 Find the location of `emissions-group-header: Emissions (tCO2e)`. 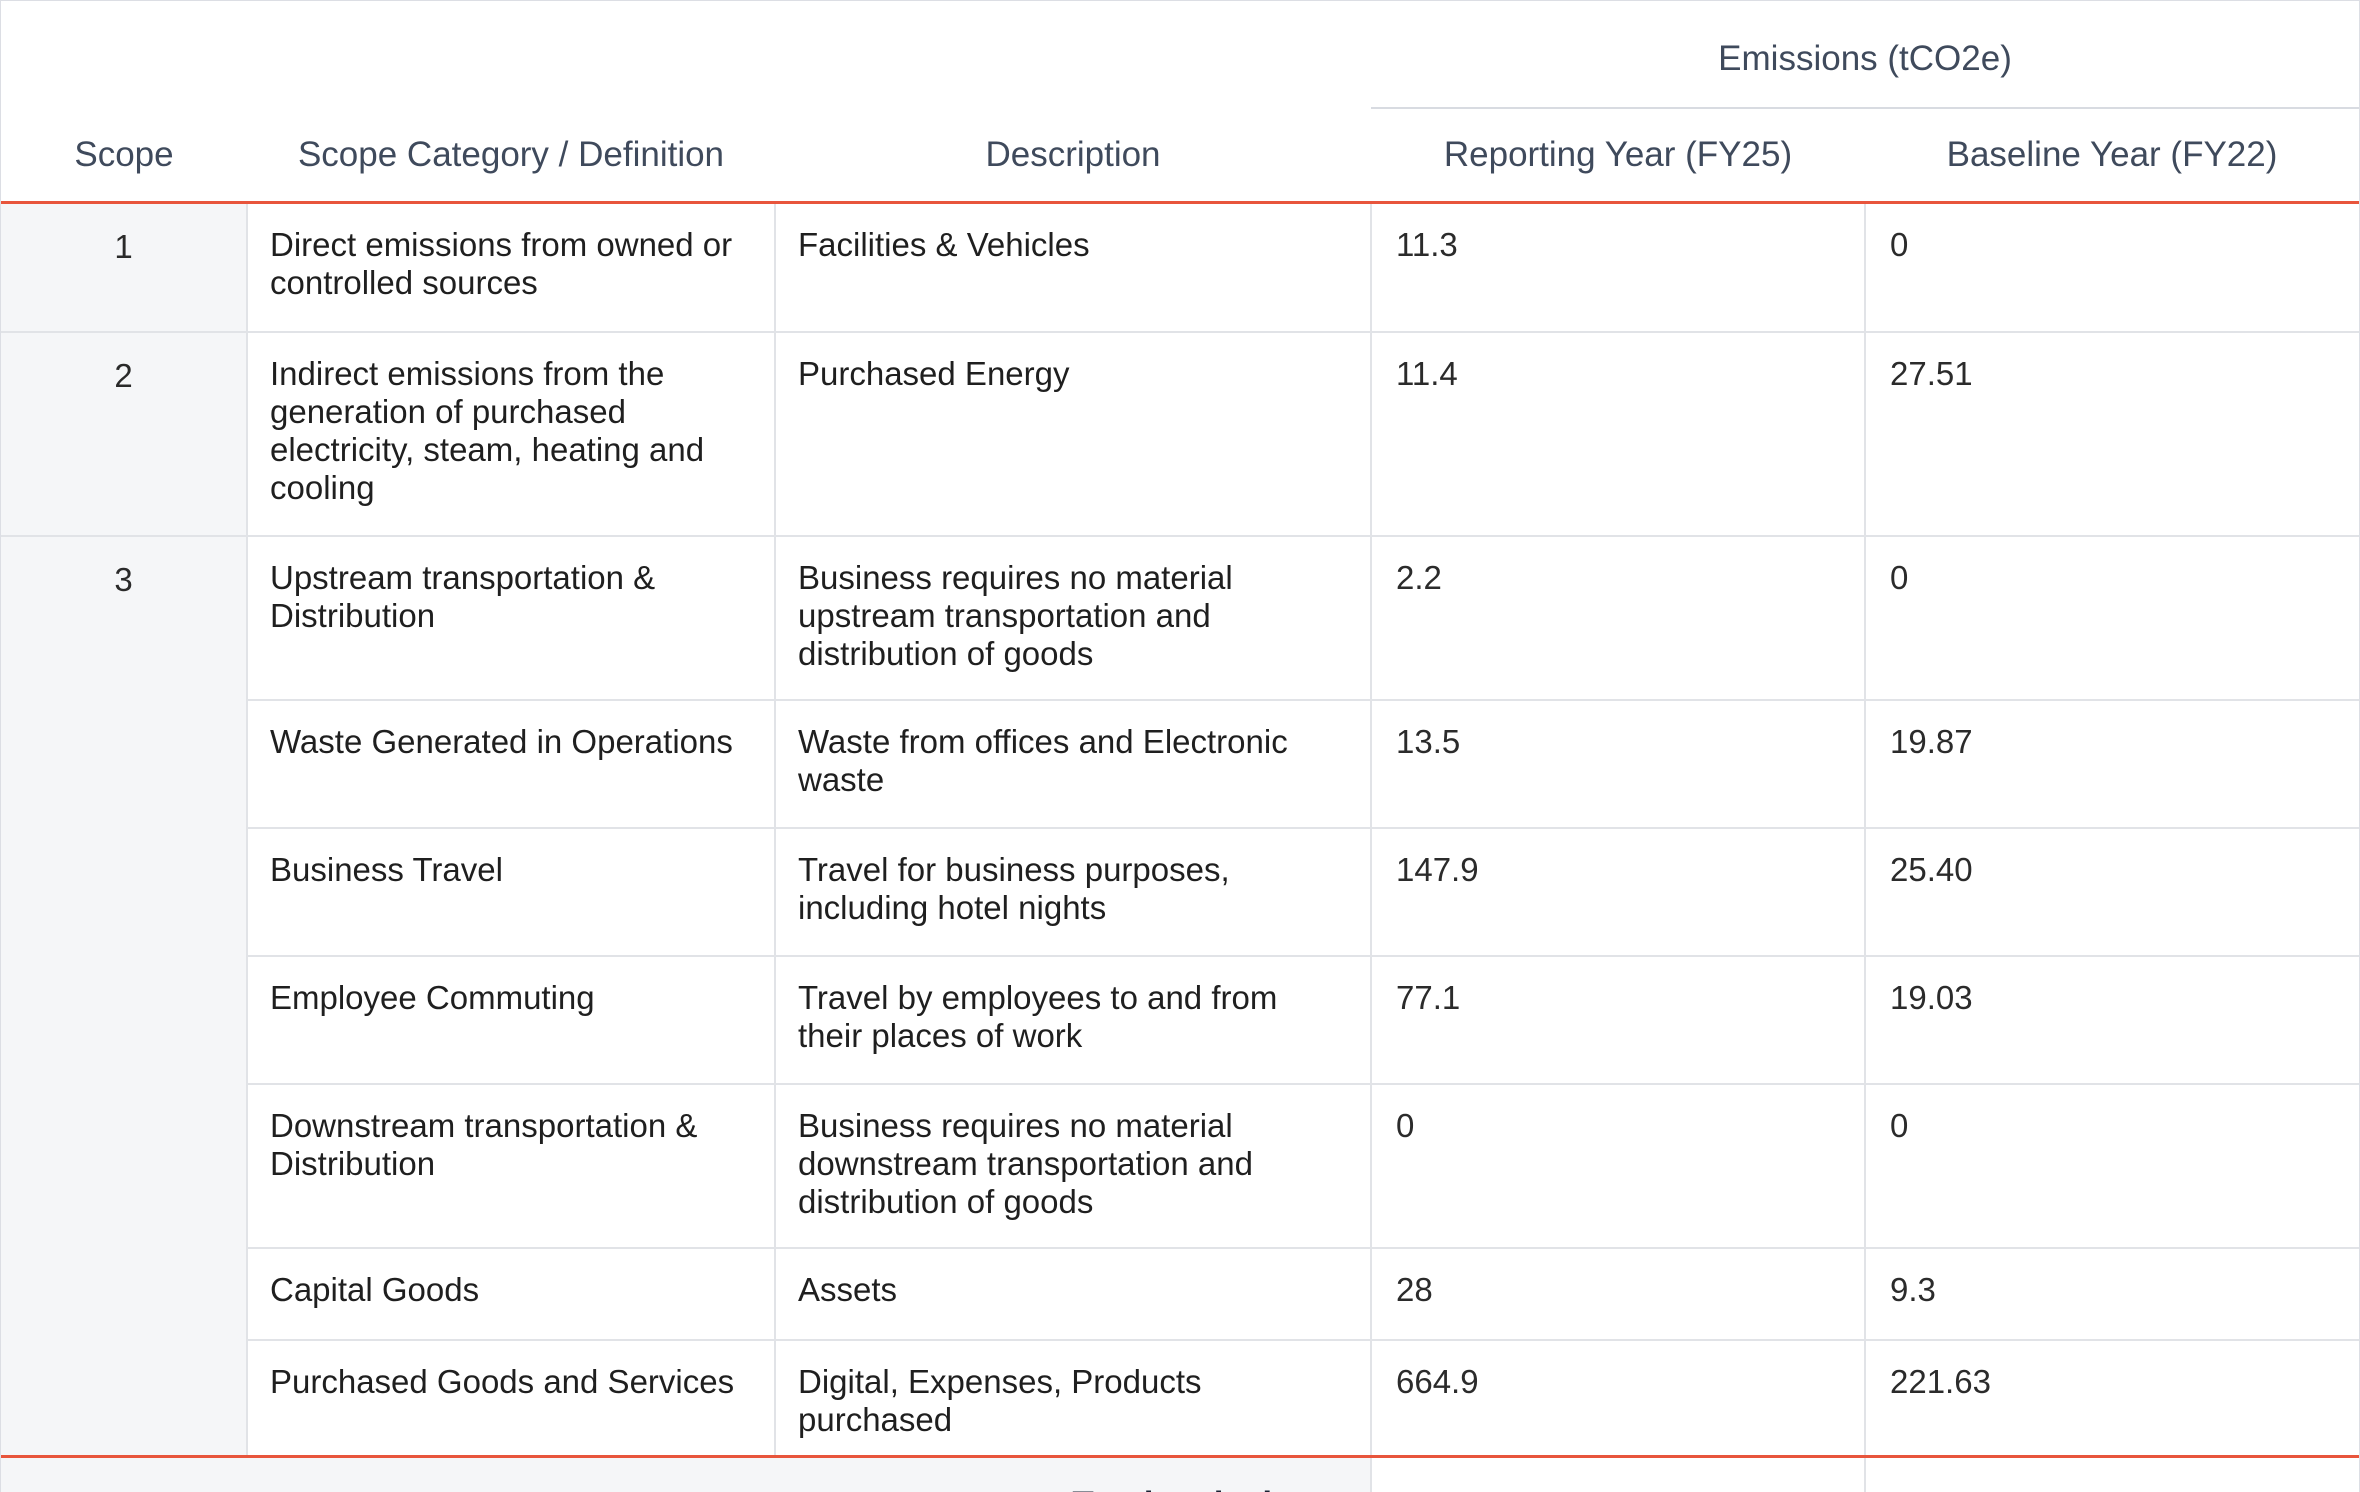

emissions-group-header: Emissions (tCO2e) is located at coordinates (1865, 55).